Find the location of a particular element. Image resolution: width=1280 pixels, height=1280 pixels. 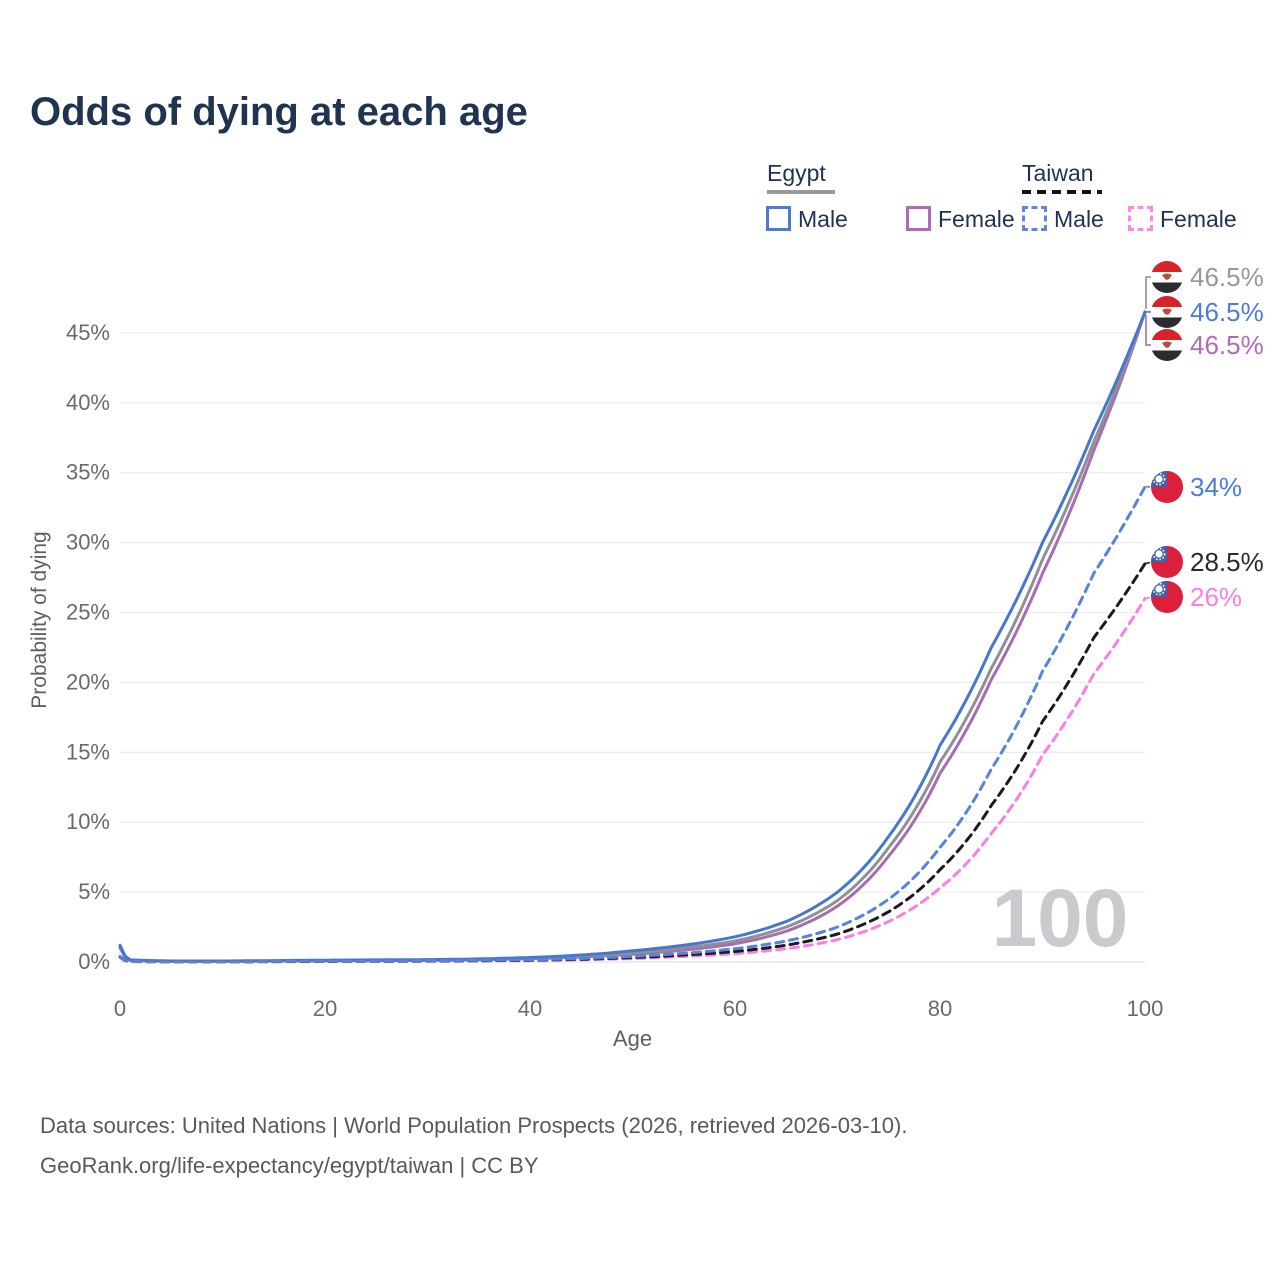

legend-taiwan-header: Taiwan is located at coordinates (1062, 177).